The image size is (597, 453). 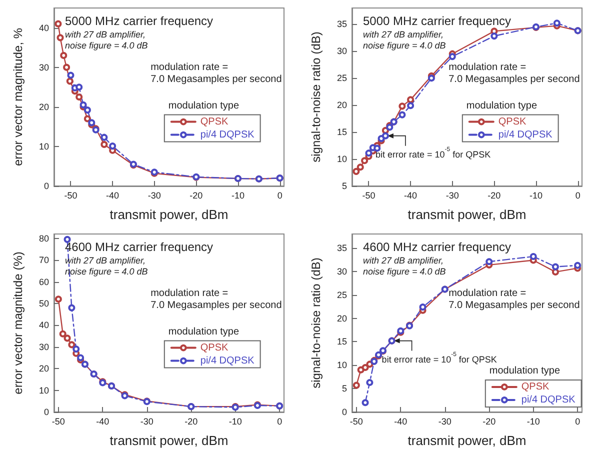 I want to click on y-tick-label: 50, so click(x=43, y=303).